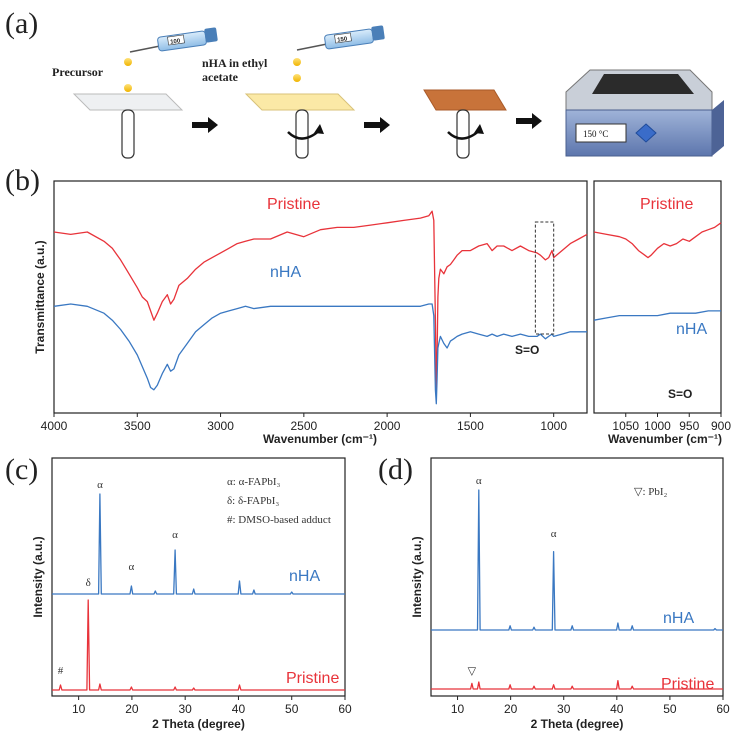  I want to click on panel-label-c: (c), so click(21, 469).